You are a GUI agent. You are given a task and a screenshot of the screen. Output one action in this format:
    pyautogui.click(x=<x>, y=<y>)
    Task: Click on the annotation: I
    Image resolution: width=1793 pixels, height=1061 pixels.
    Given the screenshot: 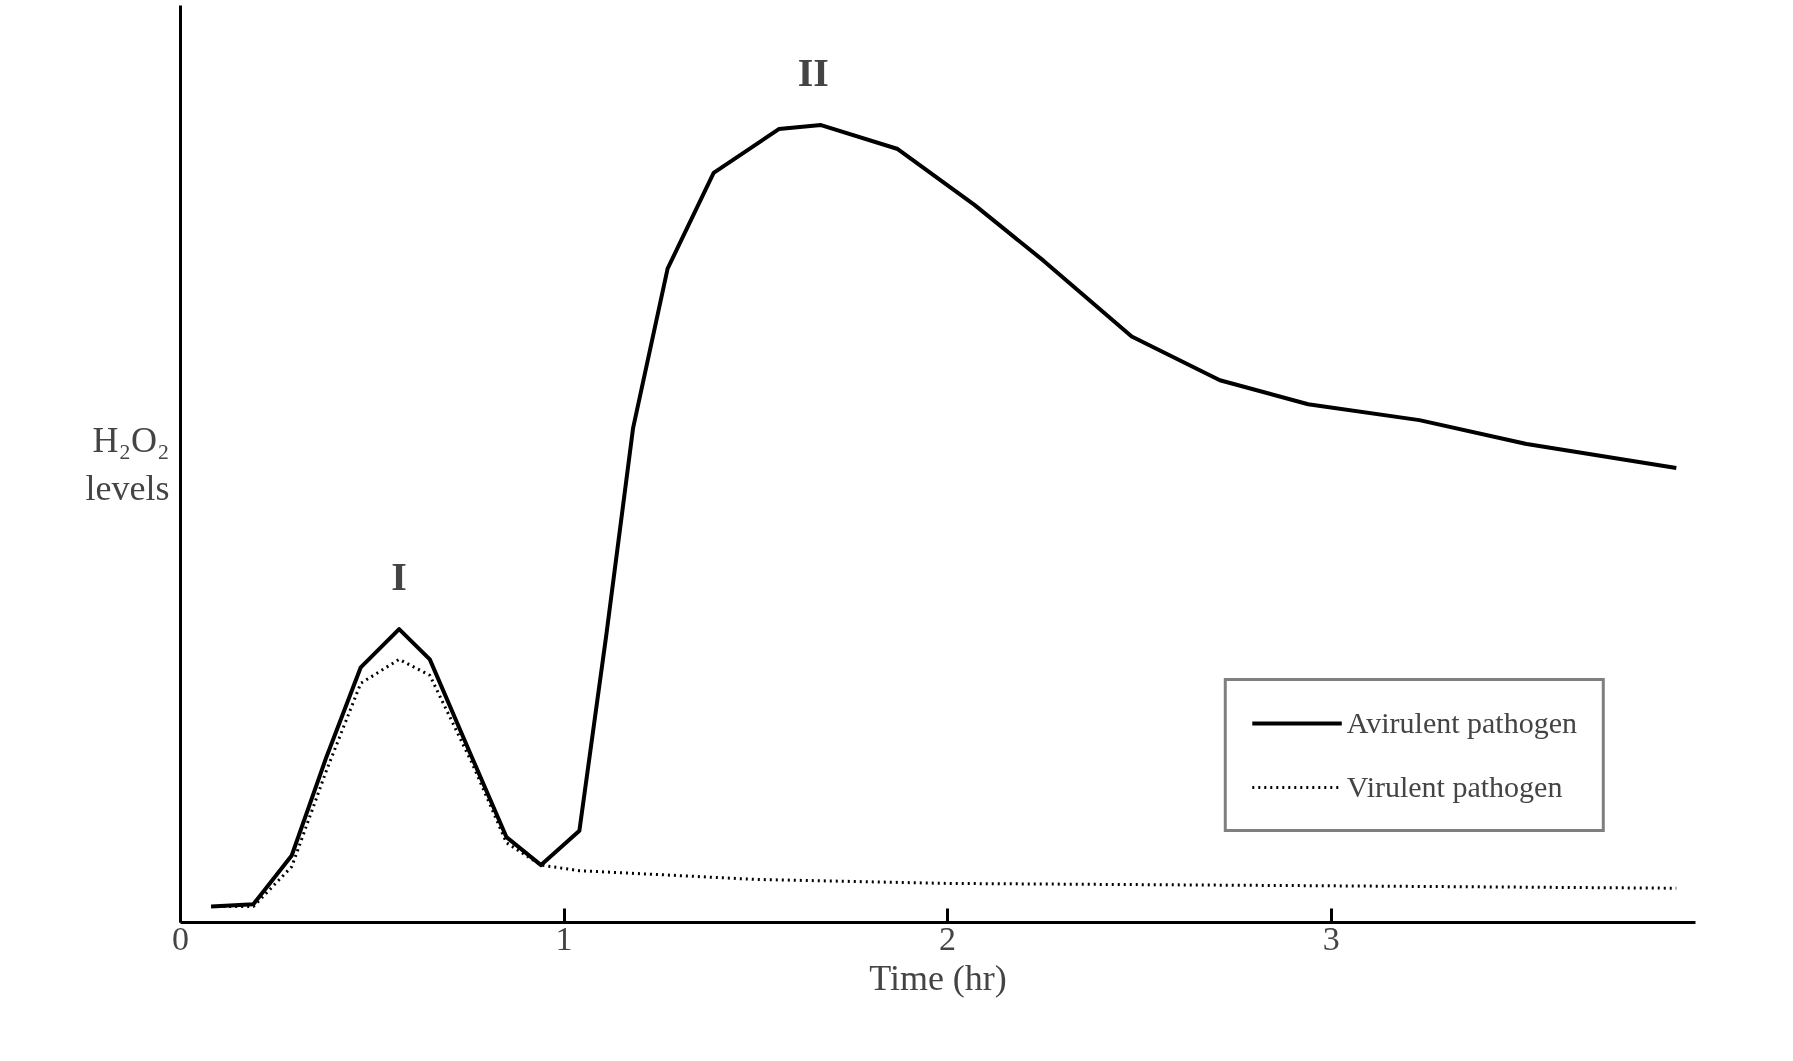 What is the action you would take?
    pyautogui.click(x=399, y=577)
    